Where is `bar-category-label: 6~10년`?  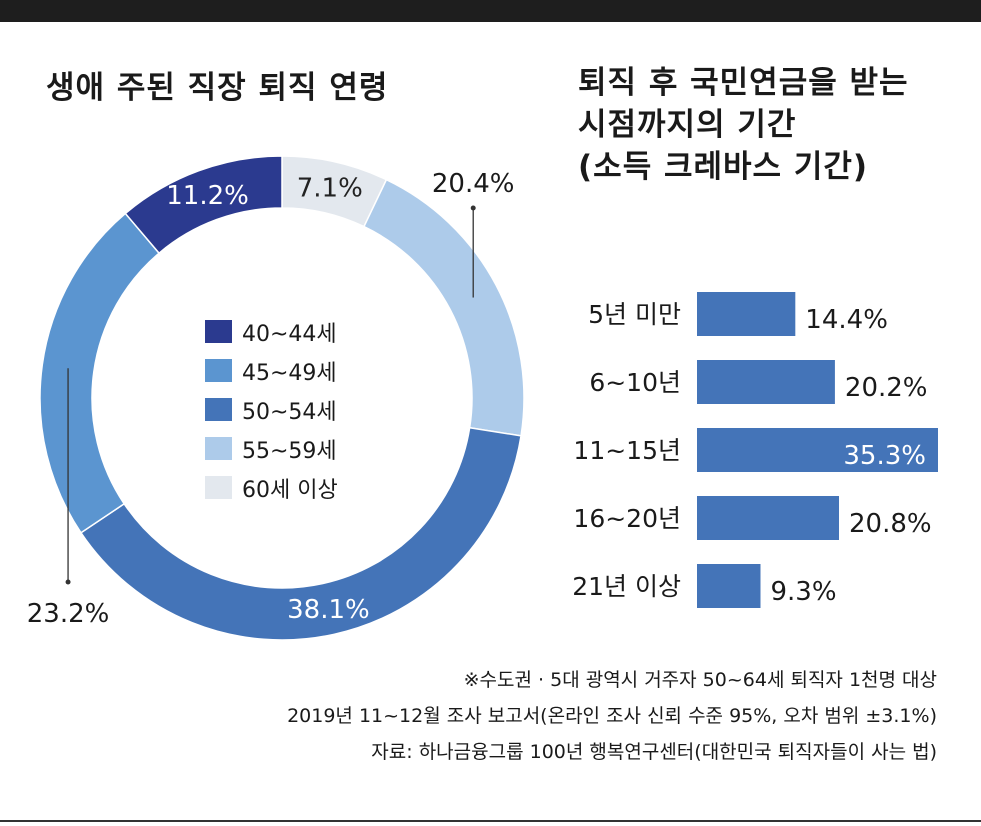
bar-category-label: 6~10년 is located at coordinates (635, 382).